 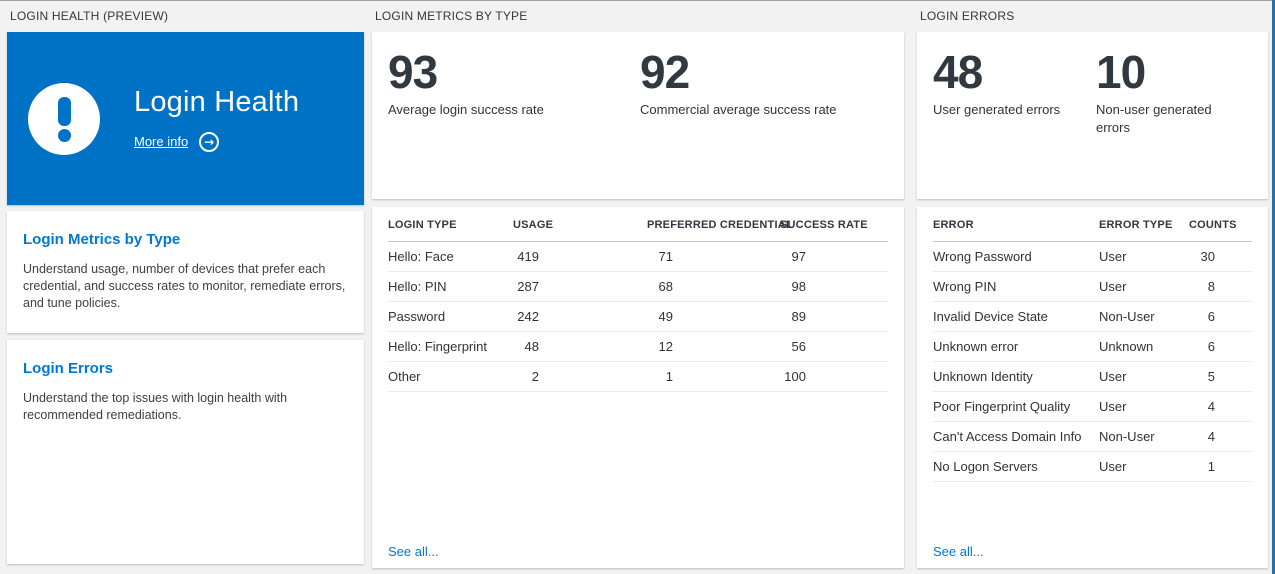 What do you see at coordinates (983, 376) in the screenshot?
I see `table-cell: Unknown Identity` at bounding box center [983, 376].